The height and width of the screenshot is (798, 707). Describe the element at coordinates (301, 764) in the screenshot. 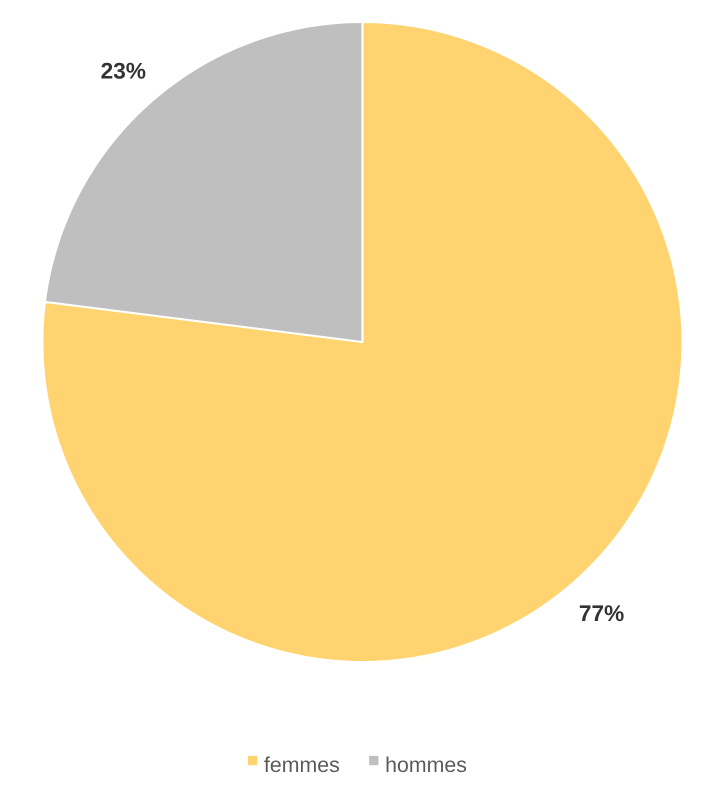

I see `legend-label: femmes` at that location.